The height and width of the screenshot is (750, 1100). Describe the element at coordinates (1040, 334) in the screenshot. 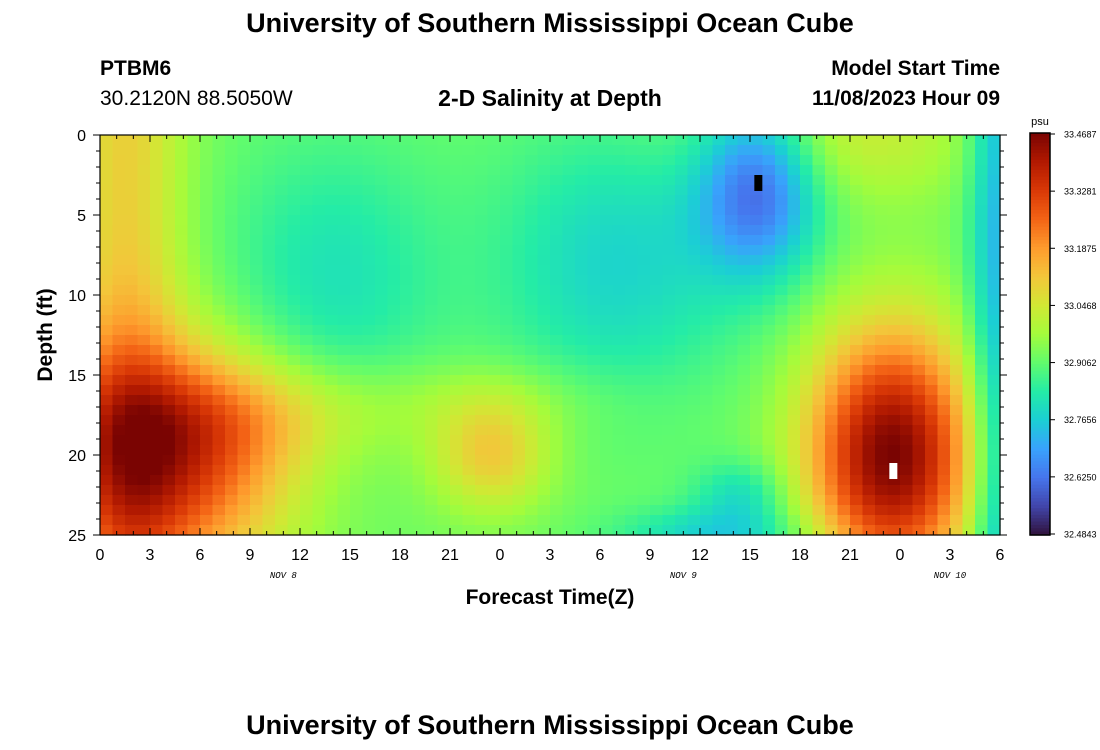

I see `colorbar-frame` at that location.